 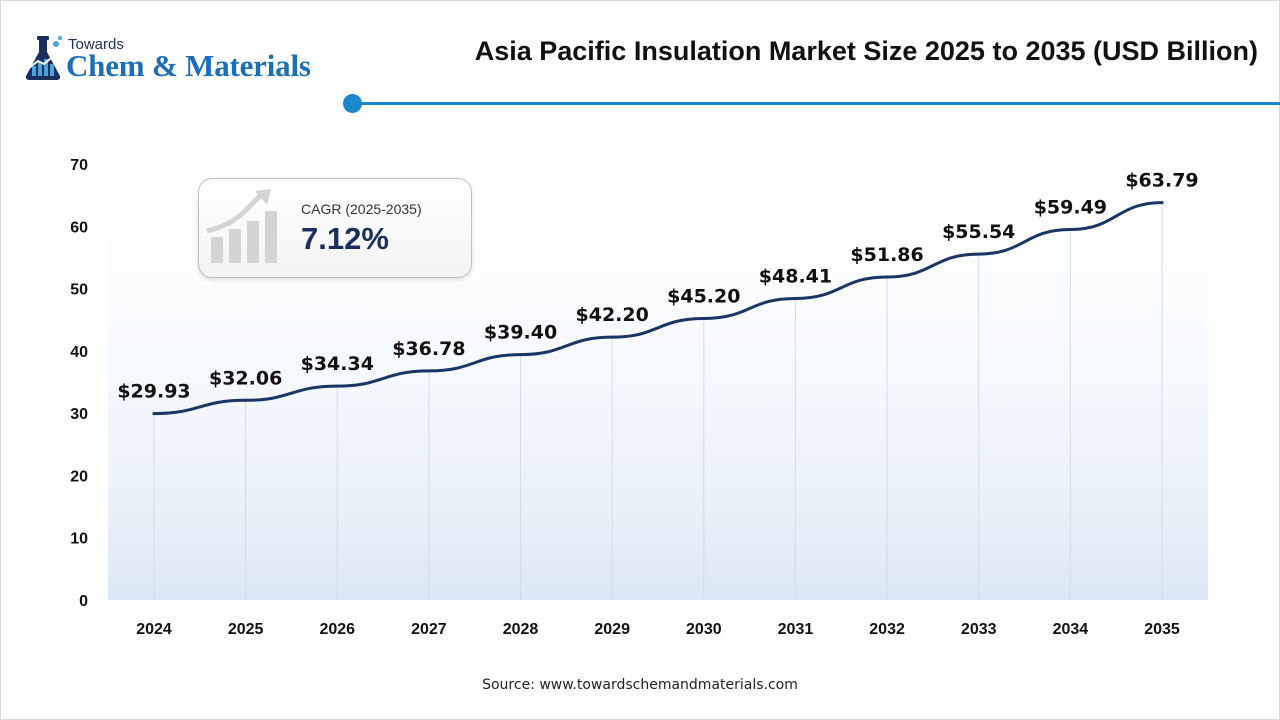 What do you see at coordinates (979, 629) in the screenshot?
I see `x-tick-label: 2033` at bounding box center [979, 629].